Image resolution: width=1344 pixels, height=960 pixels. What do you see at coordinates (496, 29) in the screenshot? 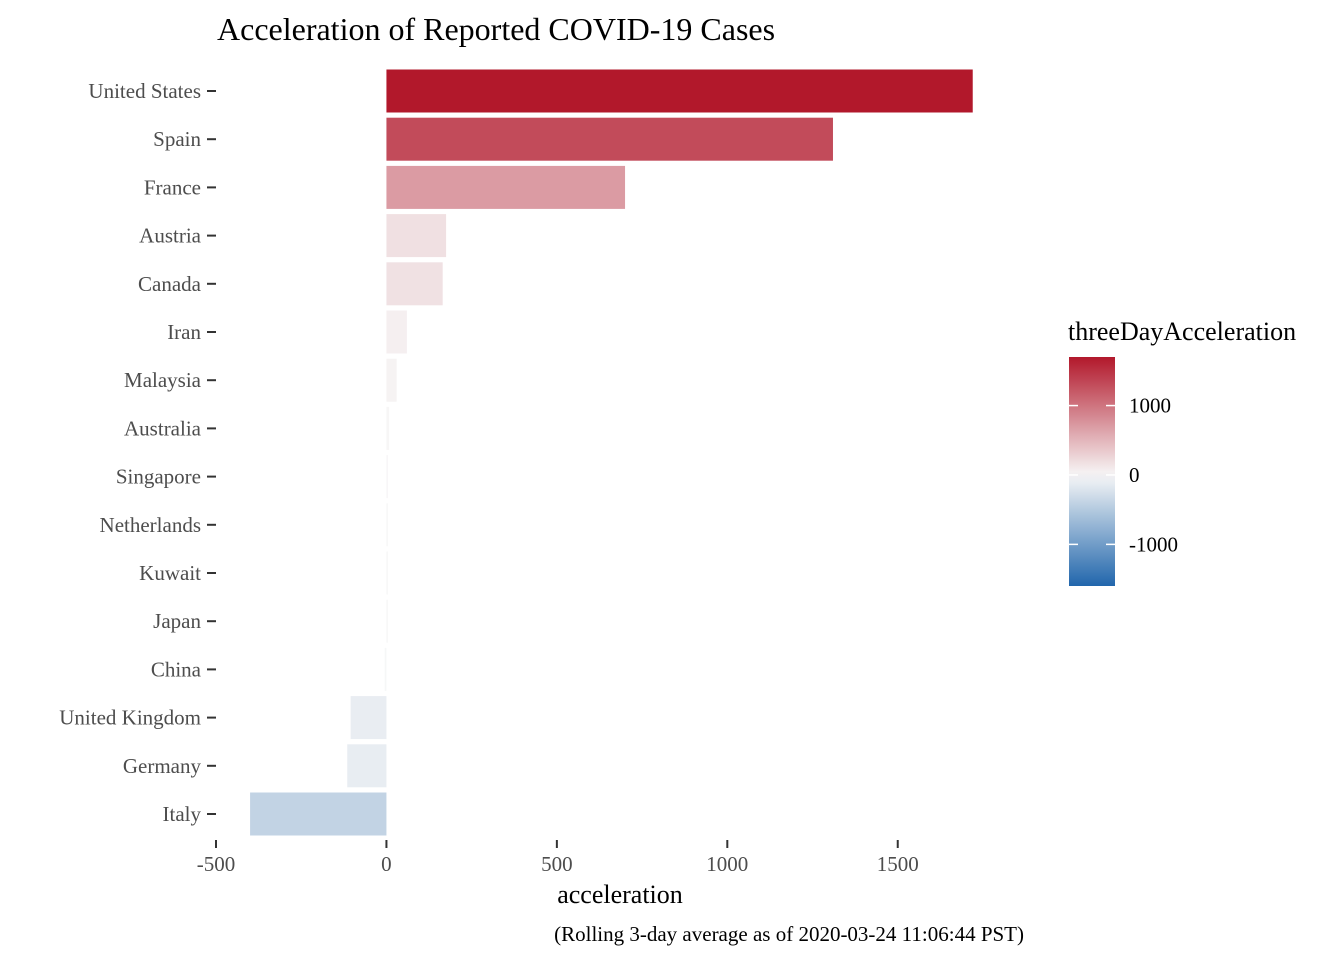
I see `chart-title: Acceleration of Reported COVID-19 Cases` at bounding box center [496, 29].